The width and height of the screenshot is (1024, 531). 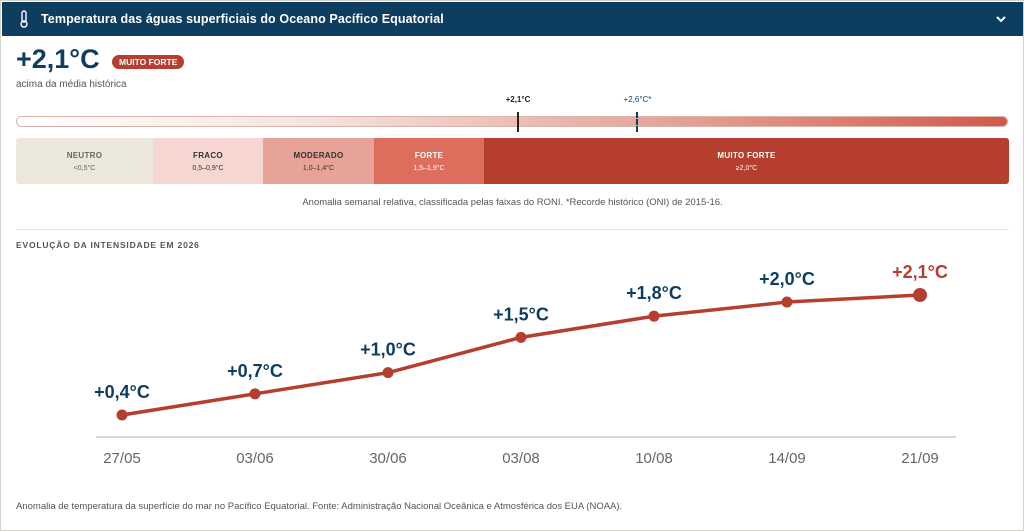 I want to click on section-title: EVOLUÇÃO DA INTENSIDADE EM 2026, so click(x=108, y=245).